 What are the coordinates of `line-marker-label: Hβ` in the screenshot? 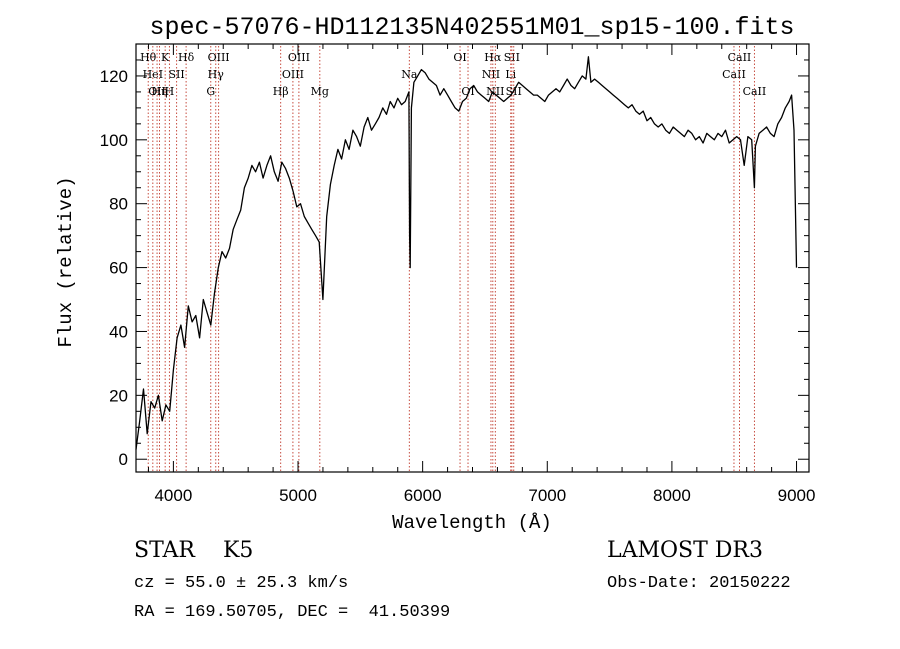 It's located at (281, 91).